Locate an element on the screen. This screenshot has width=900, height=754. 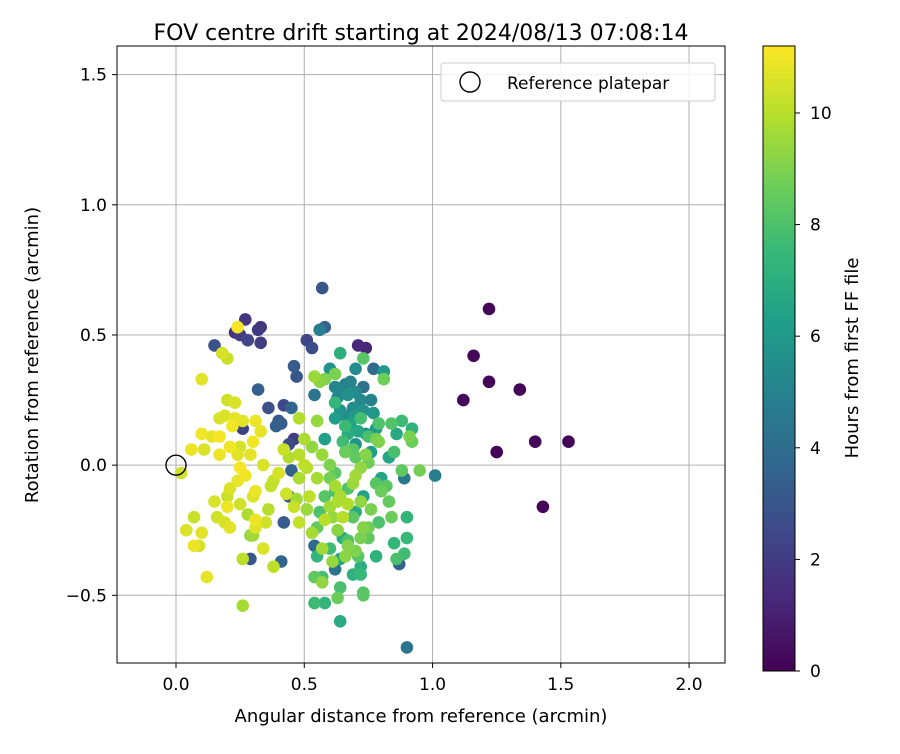
colorbar-tick-label: 8 is located at coordinates (815, 226).